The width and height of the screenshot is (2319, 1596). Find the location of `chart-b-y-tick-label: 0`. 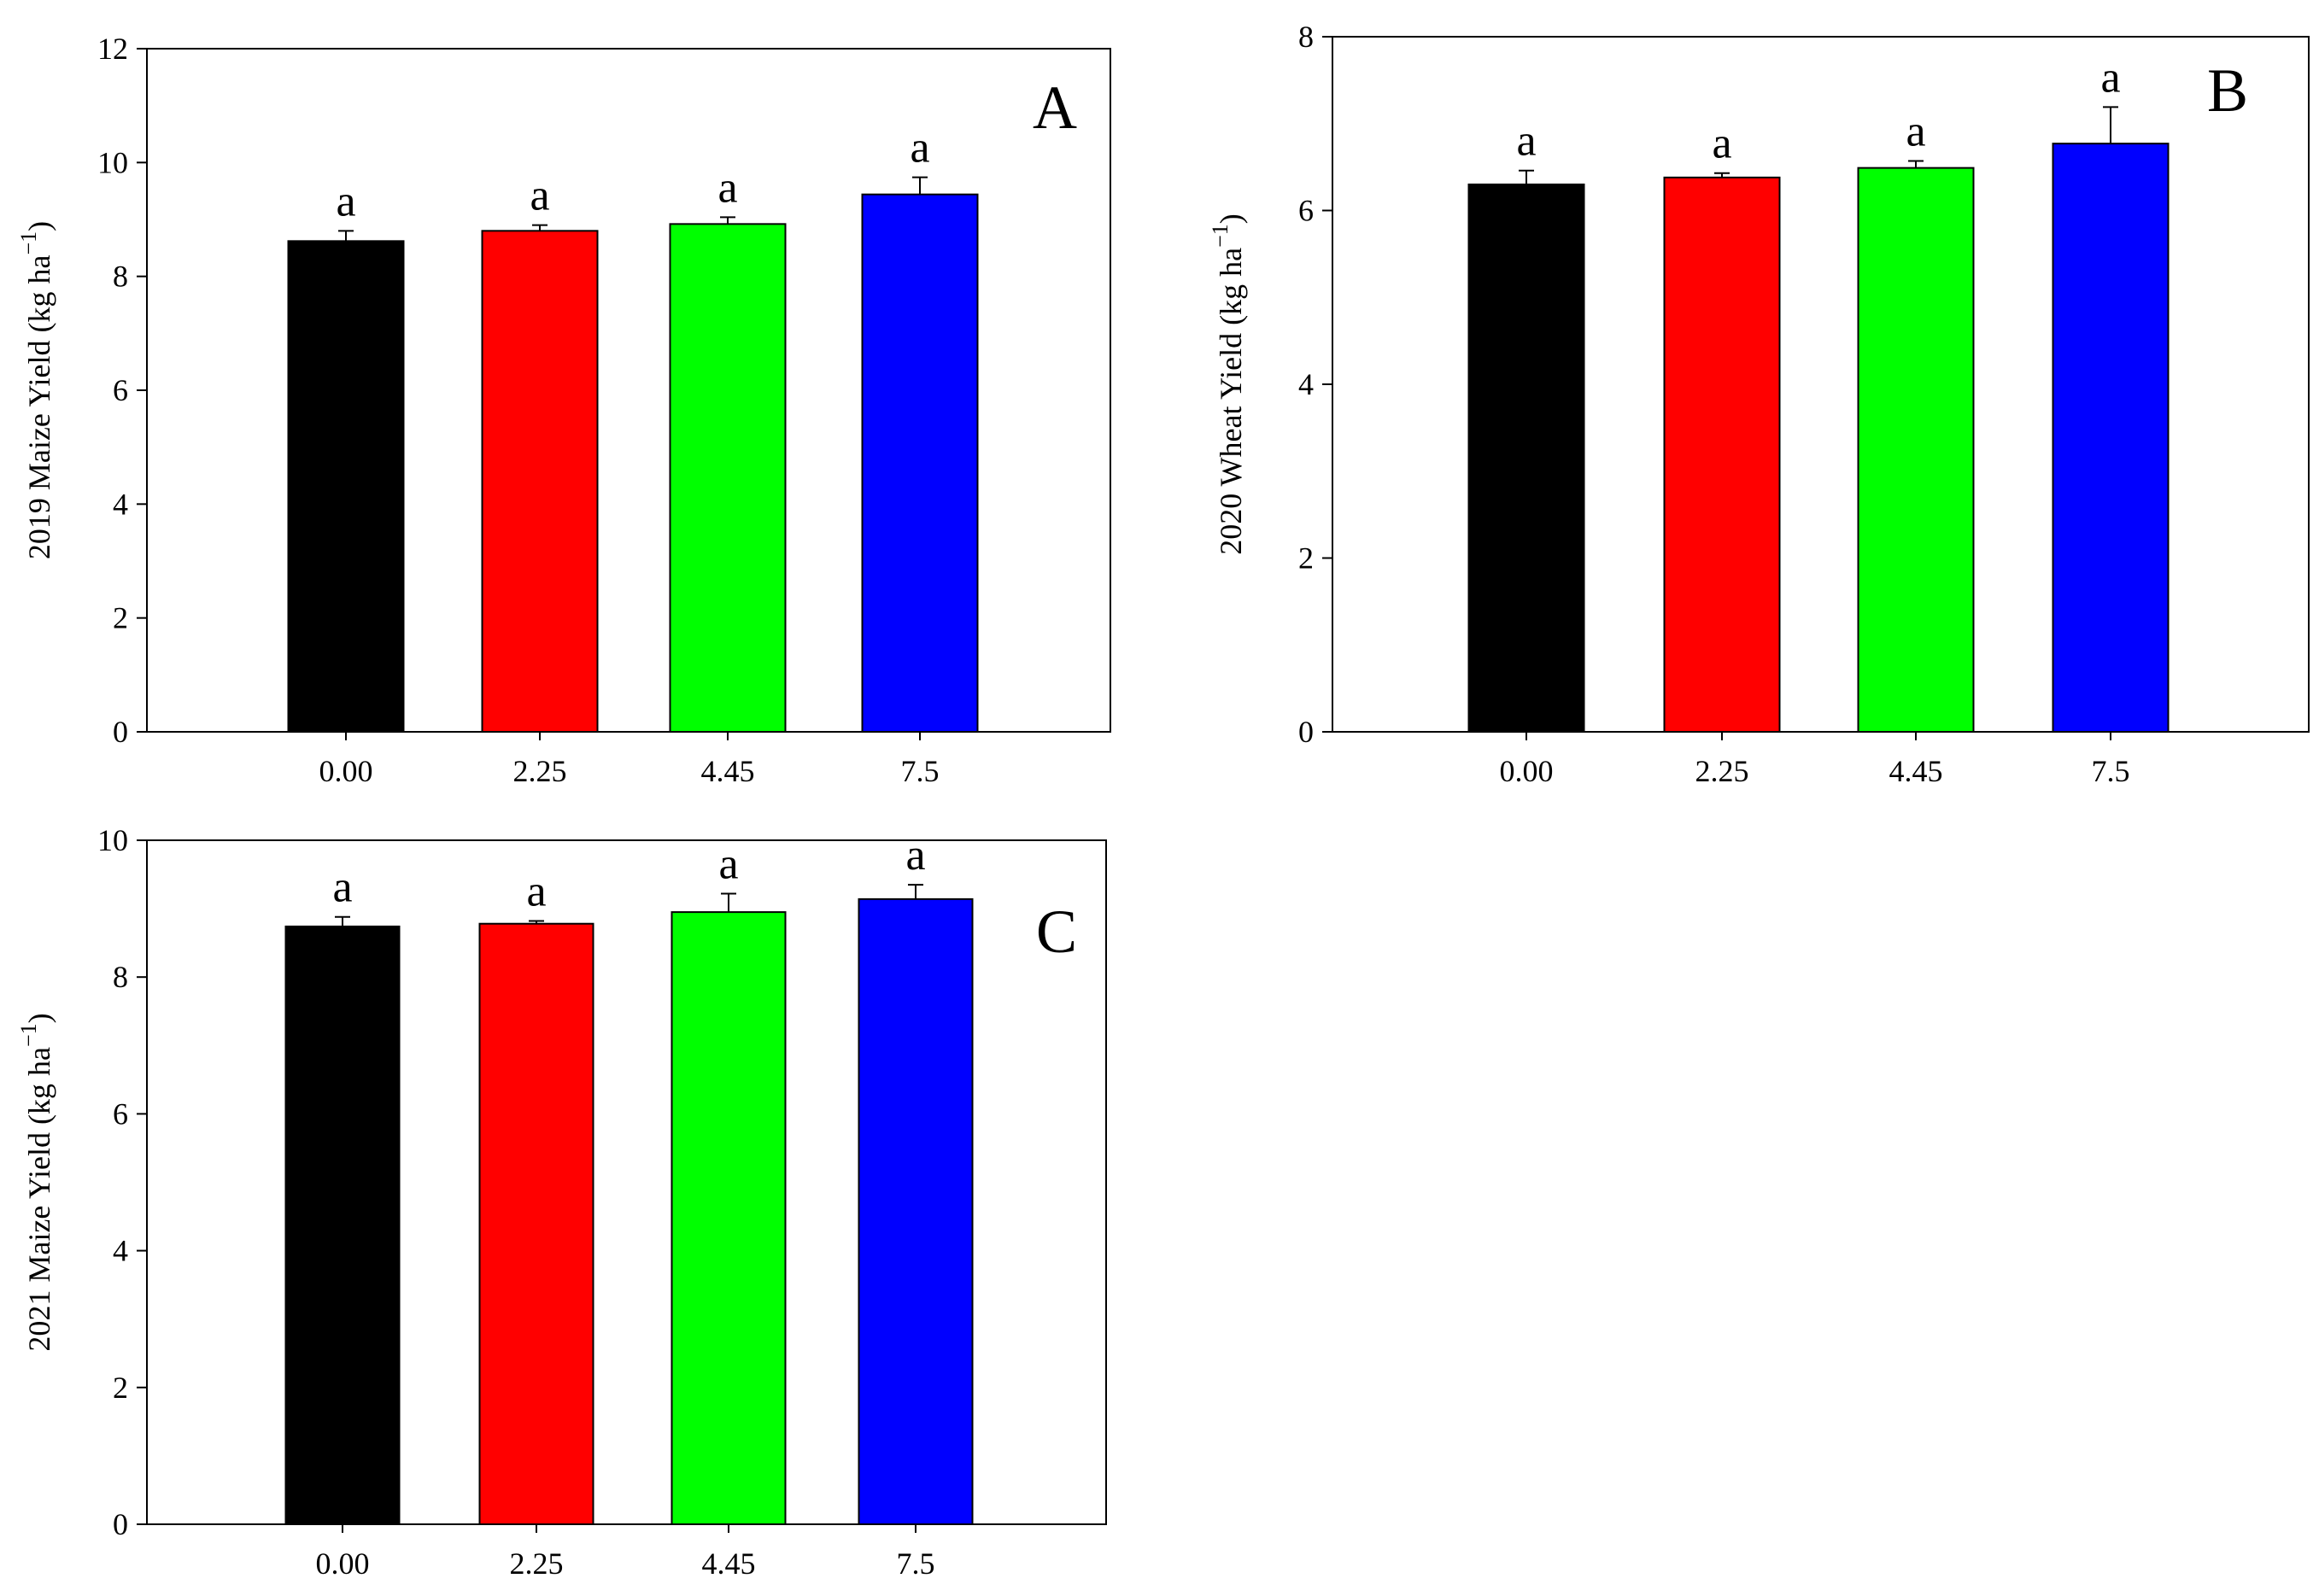

chart-b-y-tick-label: 0 is located at coordinates (1306, 732).